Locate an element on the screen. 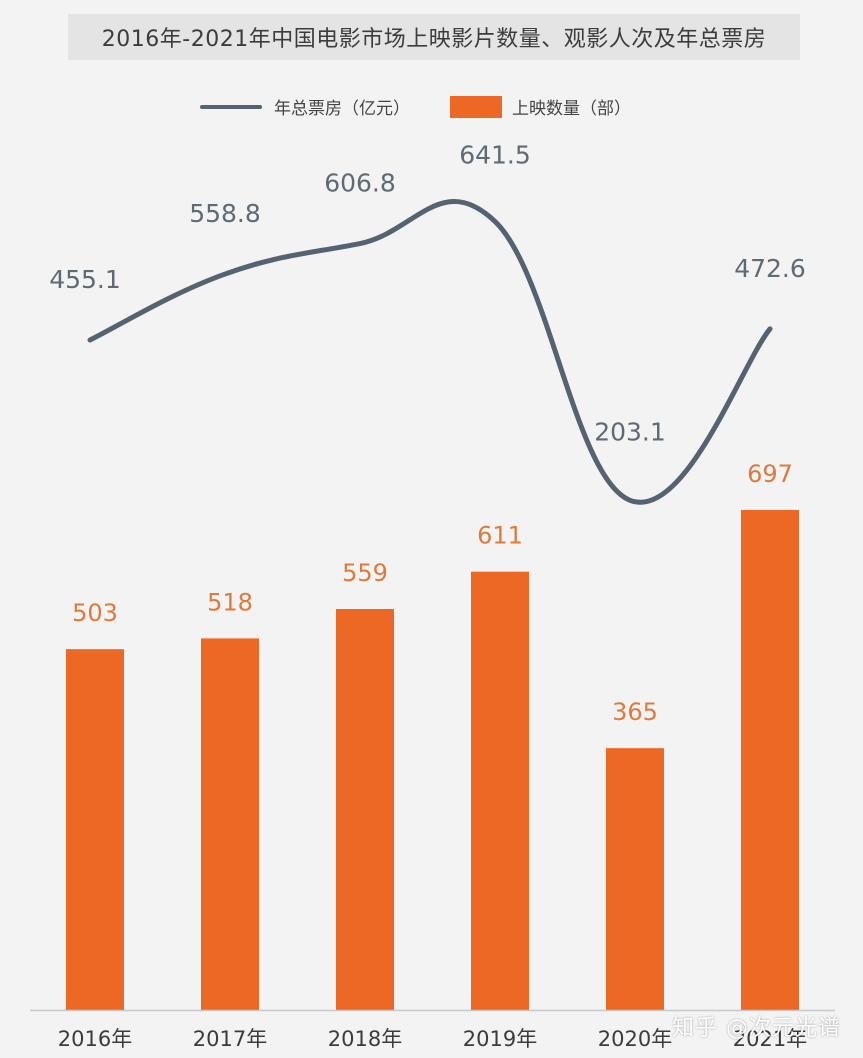  chart-title: 2016年-2021年中国电影市场上映影片数量、观影人次及年总票房 is located at coordinates (434, 39).